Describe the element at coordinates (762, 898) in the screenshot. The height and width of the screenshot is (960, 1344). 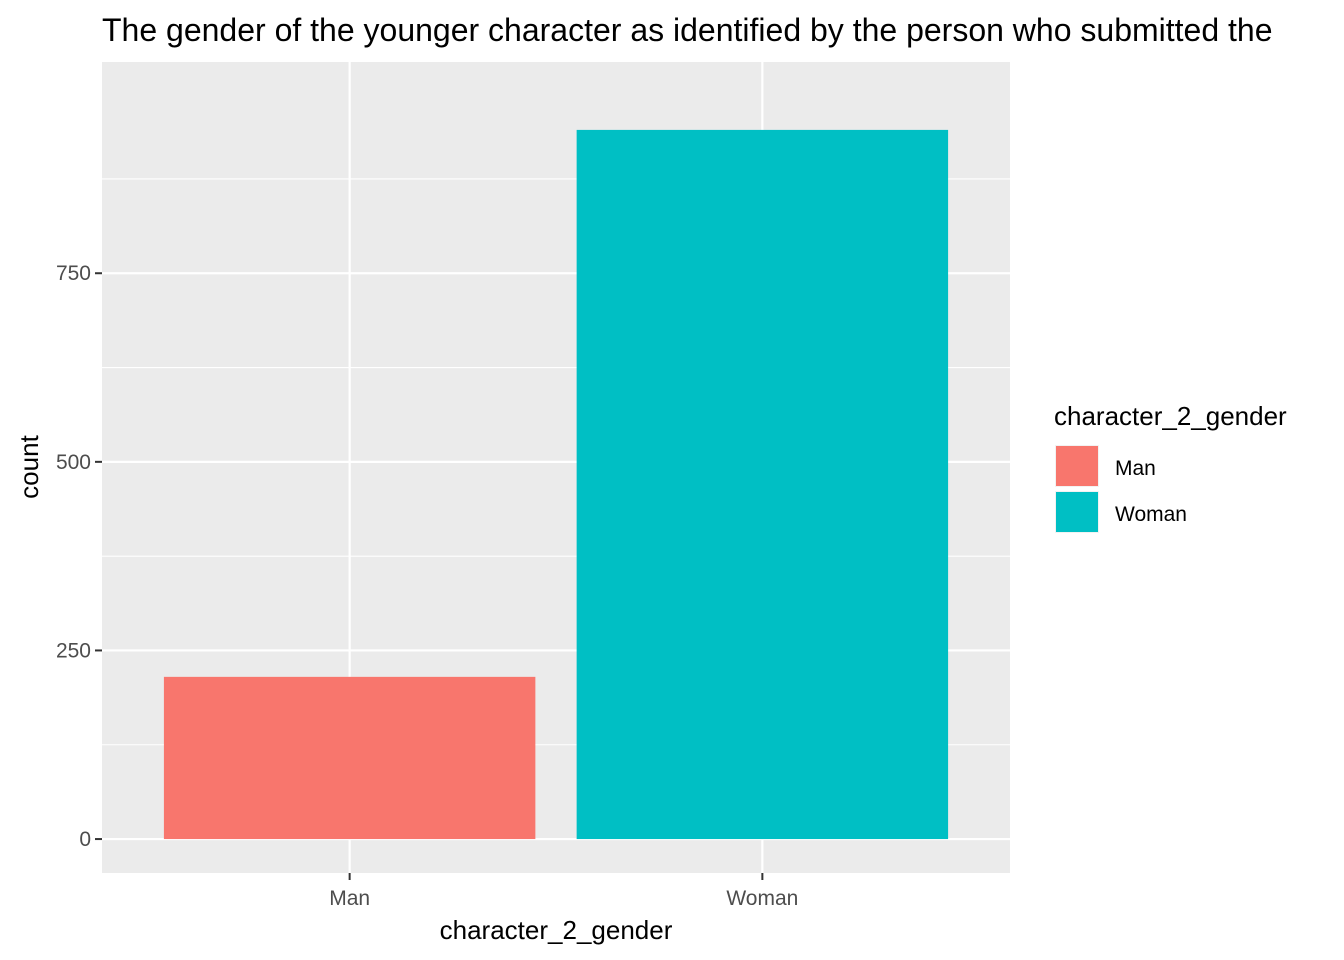
I see `x-tick-label: Woman` at that location.